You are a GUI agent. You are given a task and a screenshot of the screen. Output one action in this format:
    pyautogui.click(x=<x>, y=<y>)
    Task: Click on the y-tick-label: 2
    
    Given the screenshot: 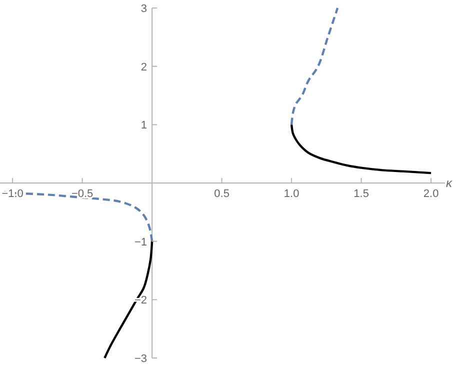 What is the action you would take?
    pyautogui.click(x=144, y=67)
    